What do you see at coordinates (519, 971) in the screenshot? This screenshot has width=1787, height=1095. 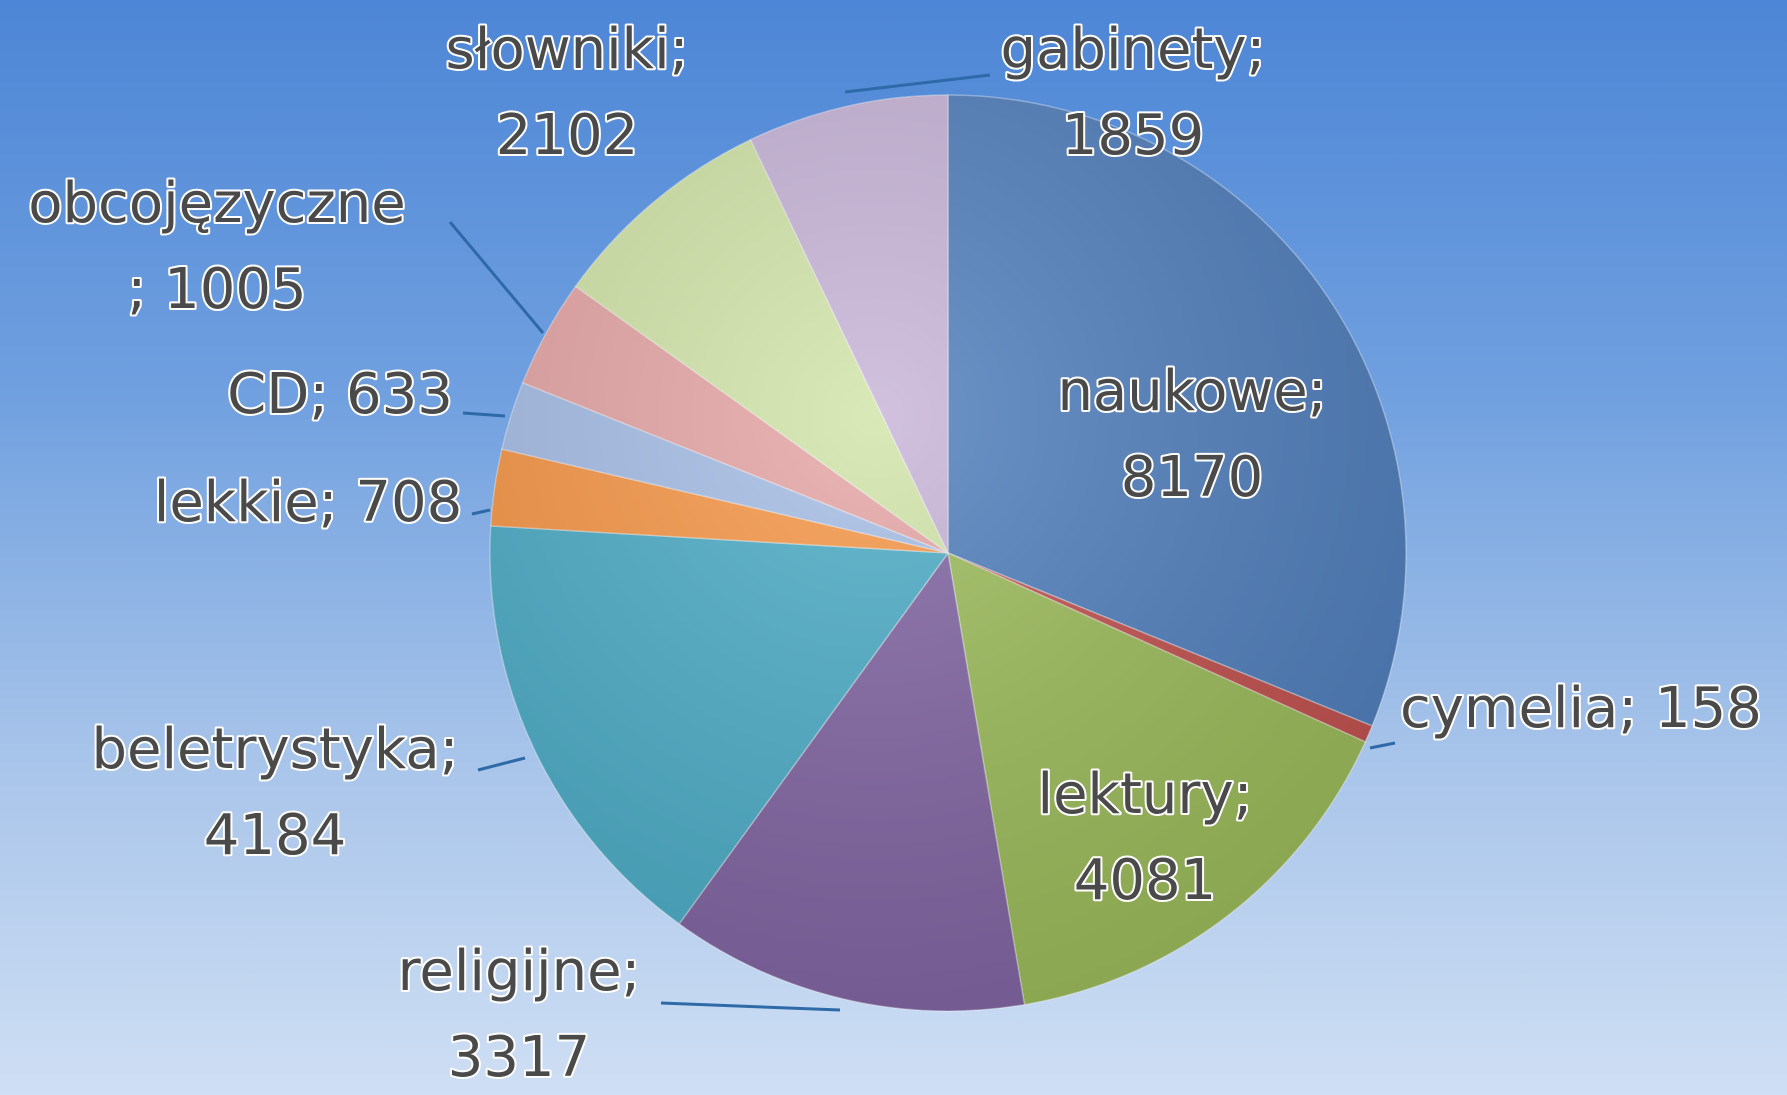 I see `data-label-line: religijne;` at bounding box center [519, 971].